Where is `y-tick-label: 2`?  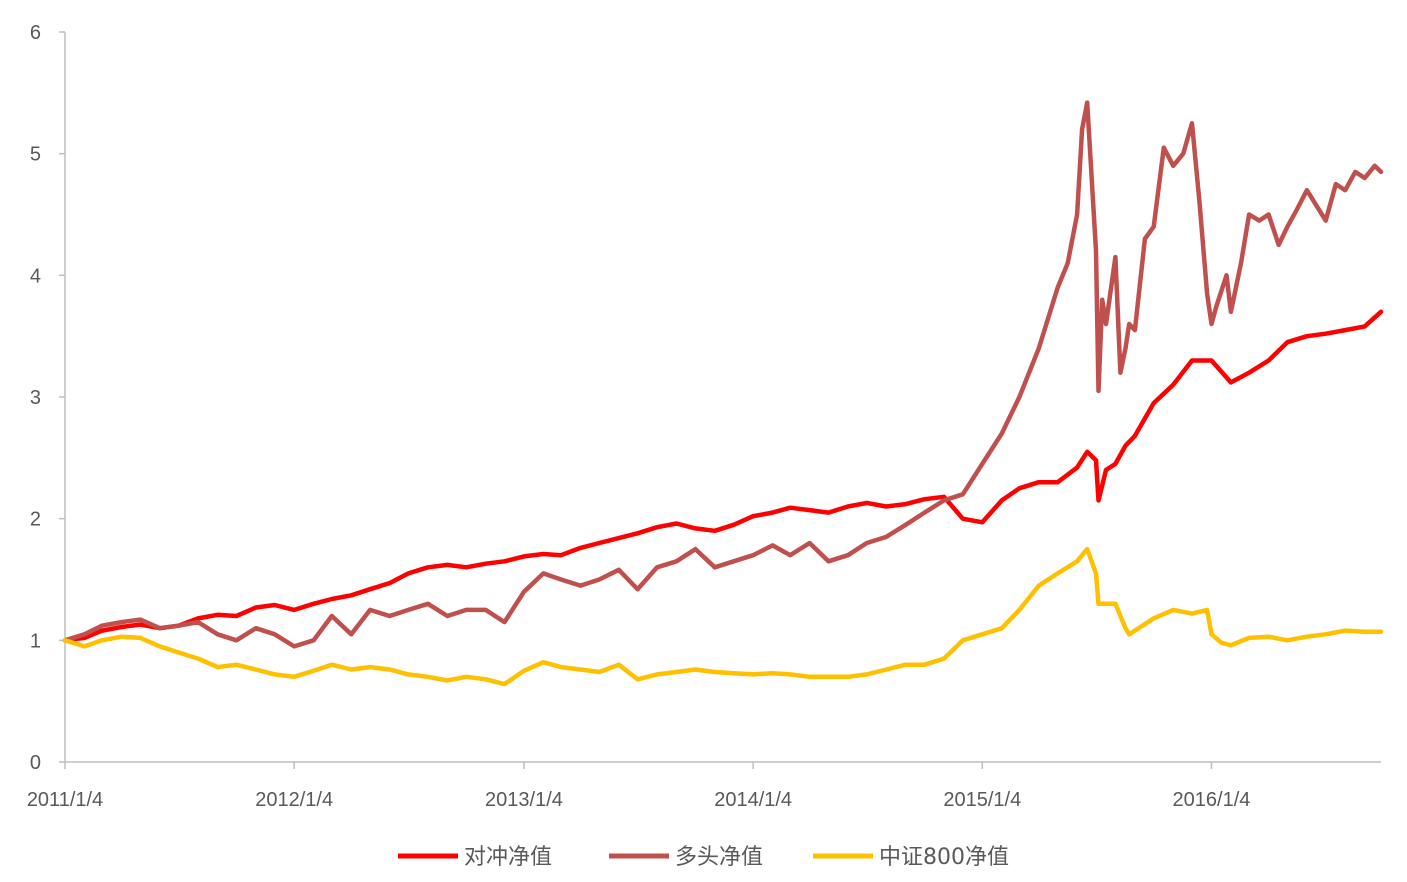
y-tick-label: 2 is located at coordinates (35, 520).